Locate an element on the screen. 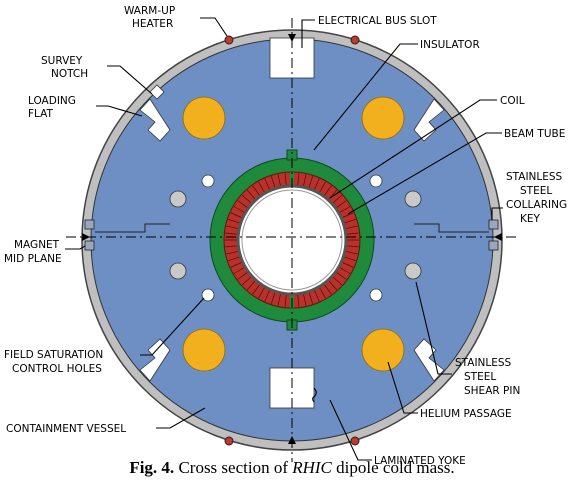 The width and height of the screenshot is (584, 488). label-magnet-mid-plane: MAGNET MID PLANE is located at coordinates (33, 252).